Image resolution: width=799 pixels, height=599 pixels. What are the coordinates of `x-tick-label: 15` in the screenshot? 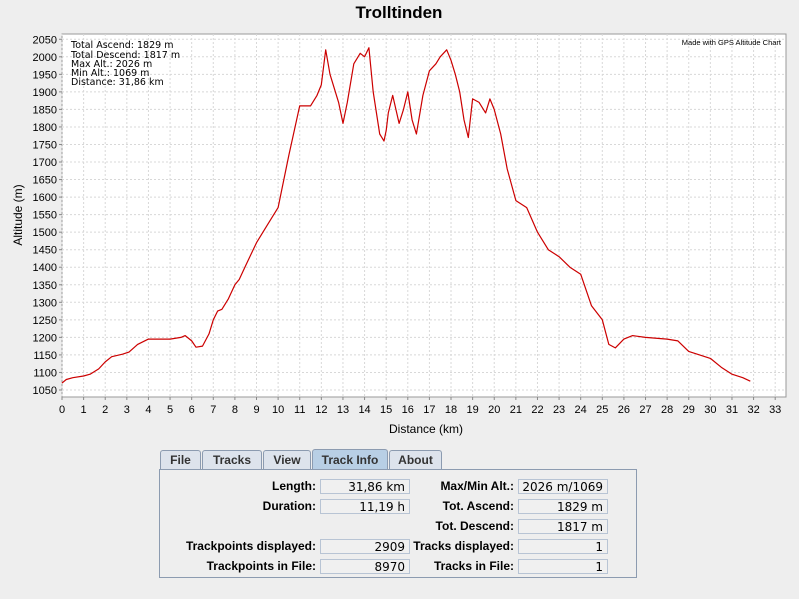 It's located at (386, 410).